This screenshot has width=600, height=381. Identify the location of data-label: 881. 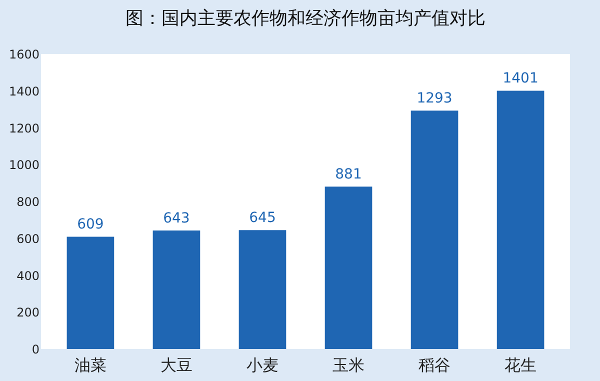
(348, 174).